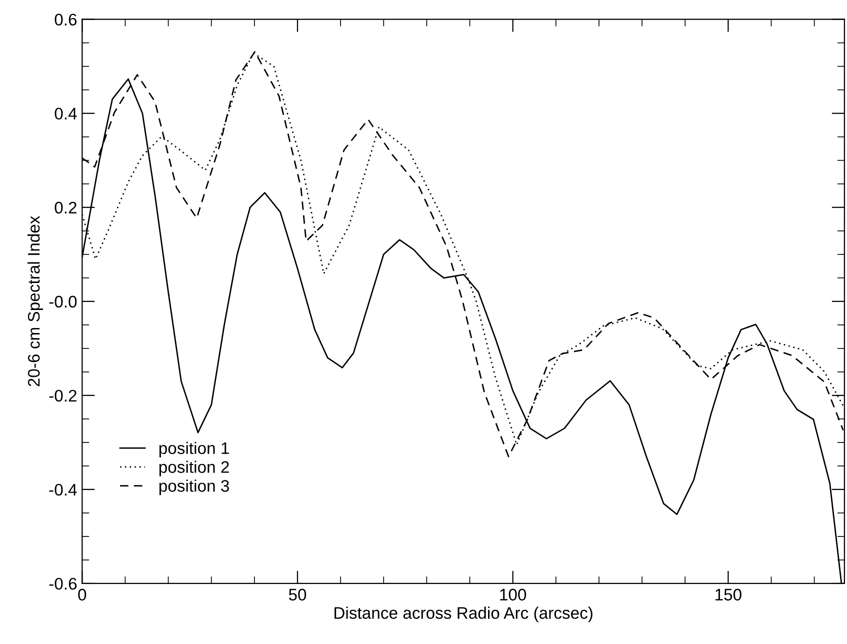  Describe the element at coordinates (297, 594) in the screenshot. I see `x-tick-label: 50` at that location.